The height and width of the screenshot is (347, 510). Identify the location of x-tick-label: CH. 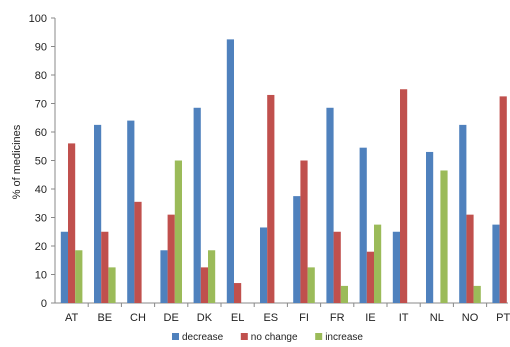
(138, 318).